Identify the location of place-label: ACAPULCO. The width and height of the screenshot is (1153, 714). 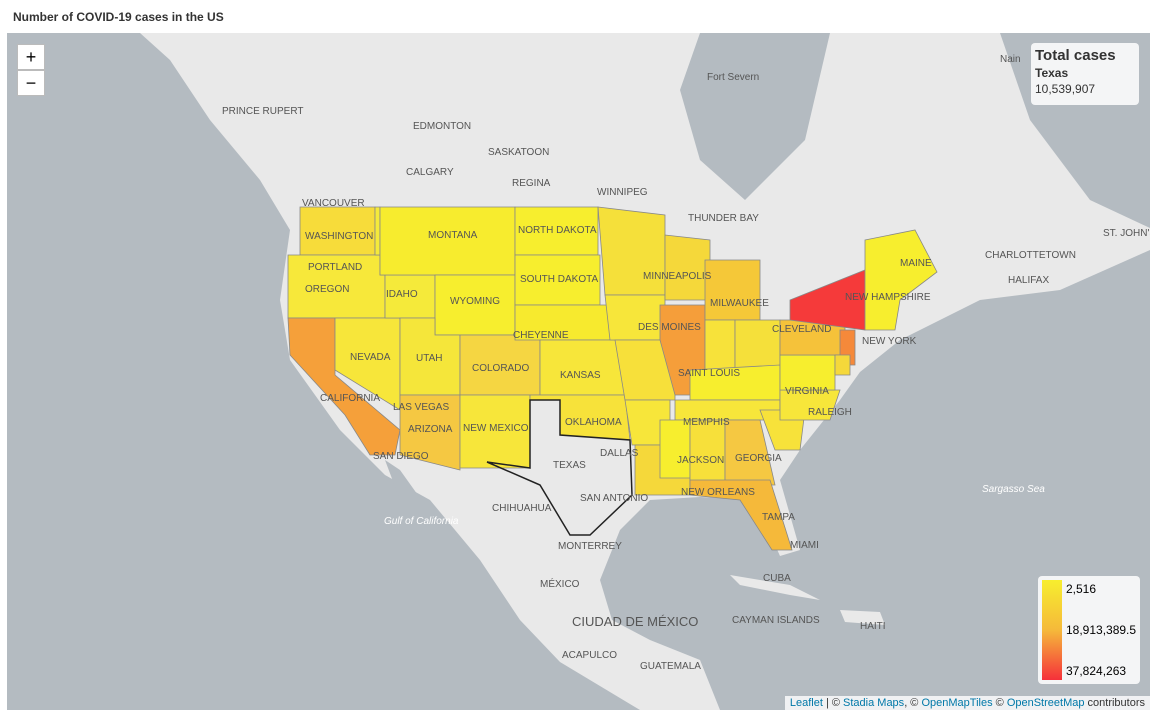
(589, 655).